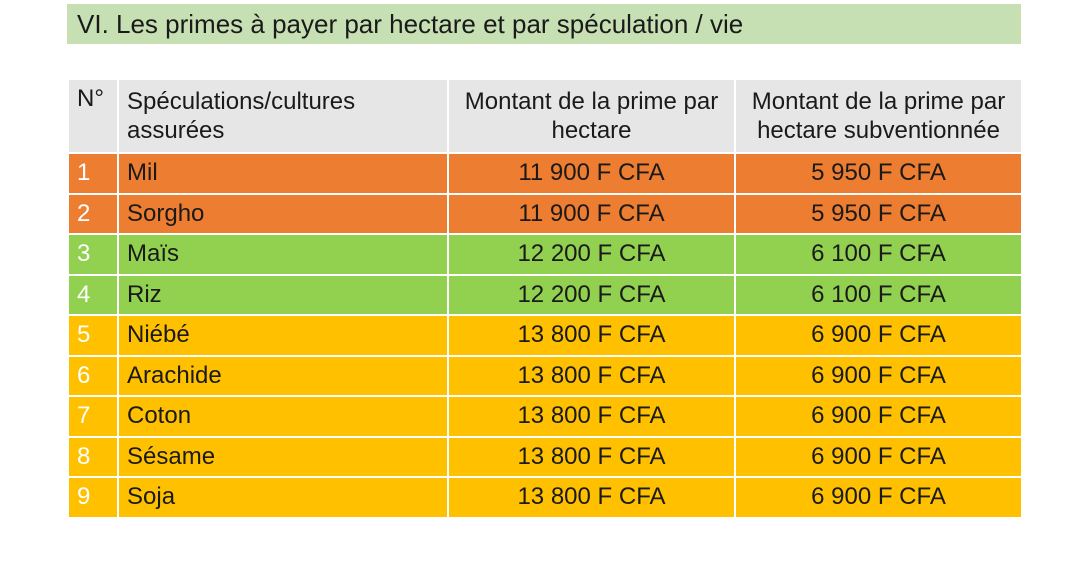 The image size is (1080, 581). I want to click on table-row: 1 Mil 11 900 F CFA 5 950 F CFA, so click(545, 173).